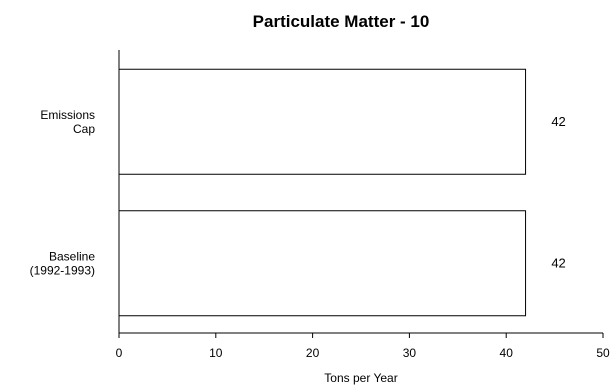 Image resolution: width=613 pixels, height=385 pixels. Describe the element at coordinates (341, 21) in the screenshot. I see `chart-title: Particulate Matter - 10` at that location.